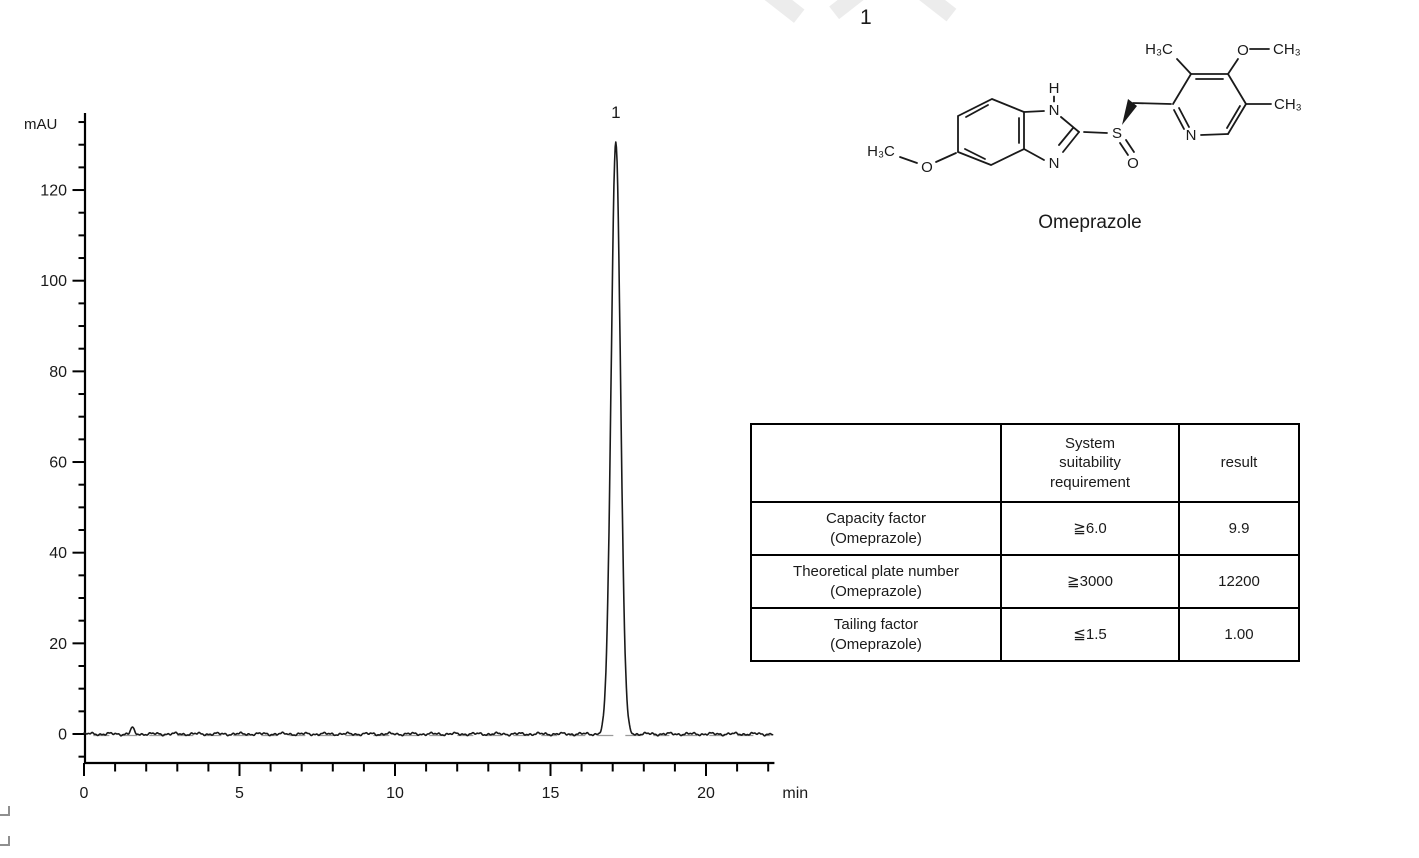 The width and height of the screenshot is (1419, 858). Describe the element at coordinates (1054, 88) in the screenshot. I see `atom-label-h: H` at that location.